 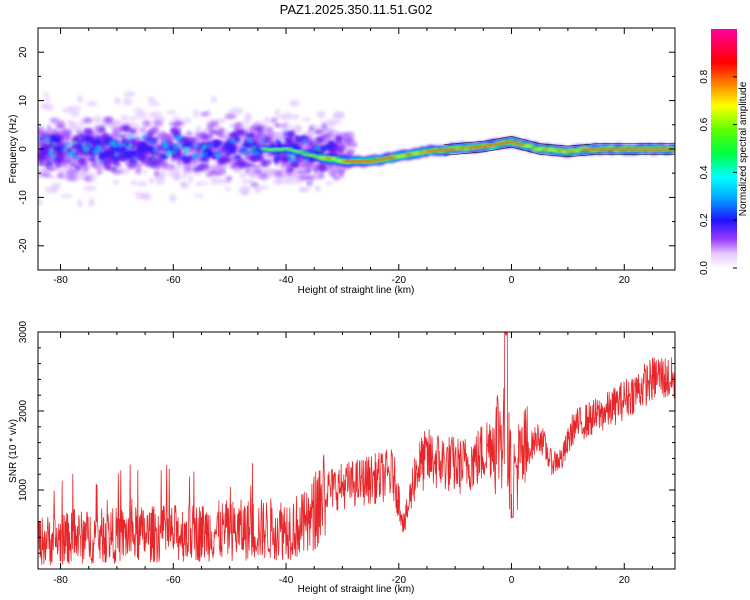 I want to click on colorbar-tick-label: 0.4, so click(x=704, y=172).